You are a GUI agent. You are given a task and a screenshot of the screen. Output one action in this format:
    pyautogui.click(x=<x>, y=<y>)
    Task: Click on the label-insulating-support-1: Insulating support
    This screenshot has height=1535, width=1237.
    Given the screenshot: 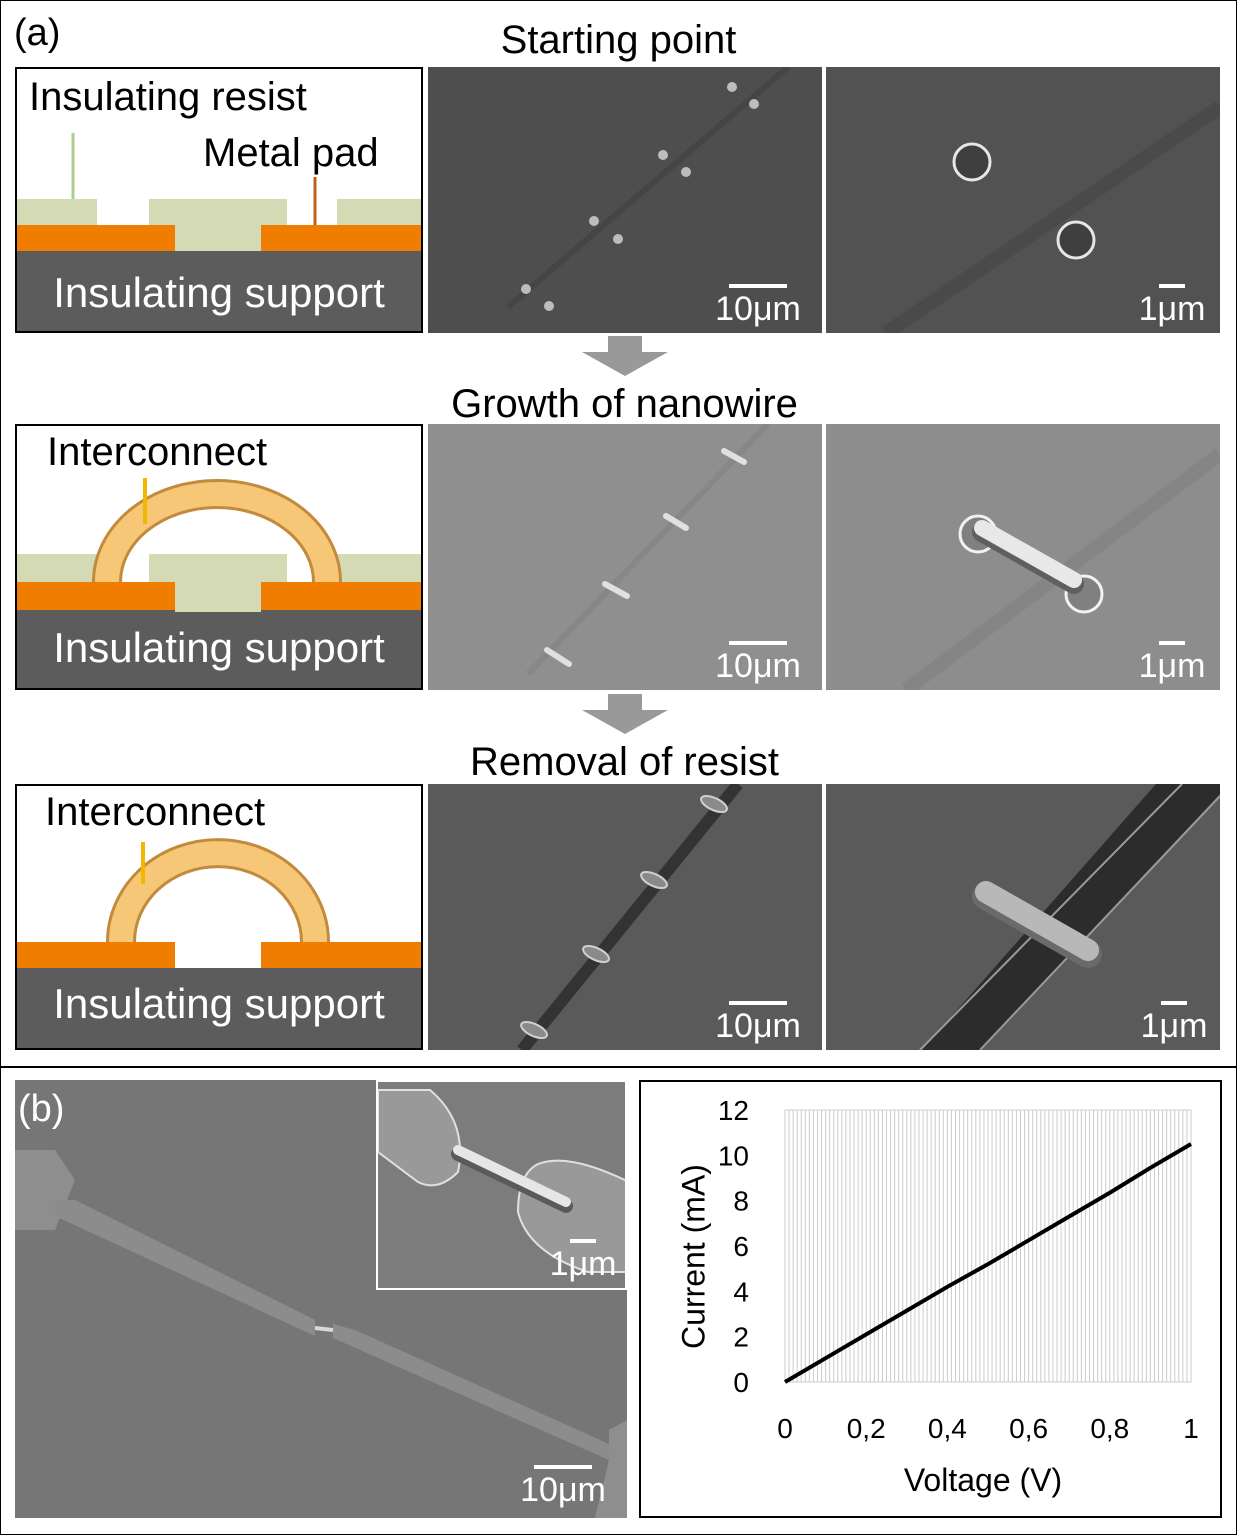 What is the action you would take?
    pyautogui.click(x=219, y=292)
    